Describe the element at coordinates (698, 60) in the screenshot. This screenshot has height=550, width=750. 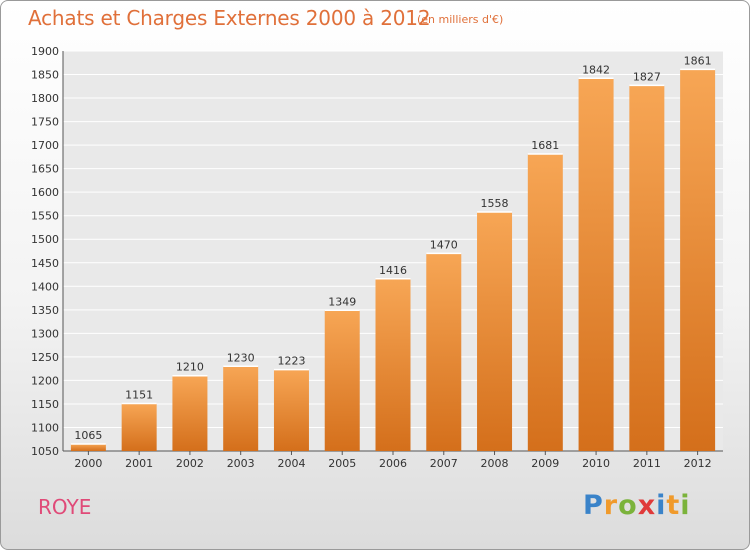
I see `data-label: 1861` at that location.